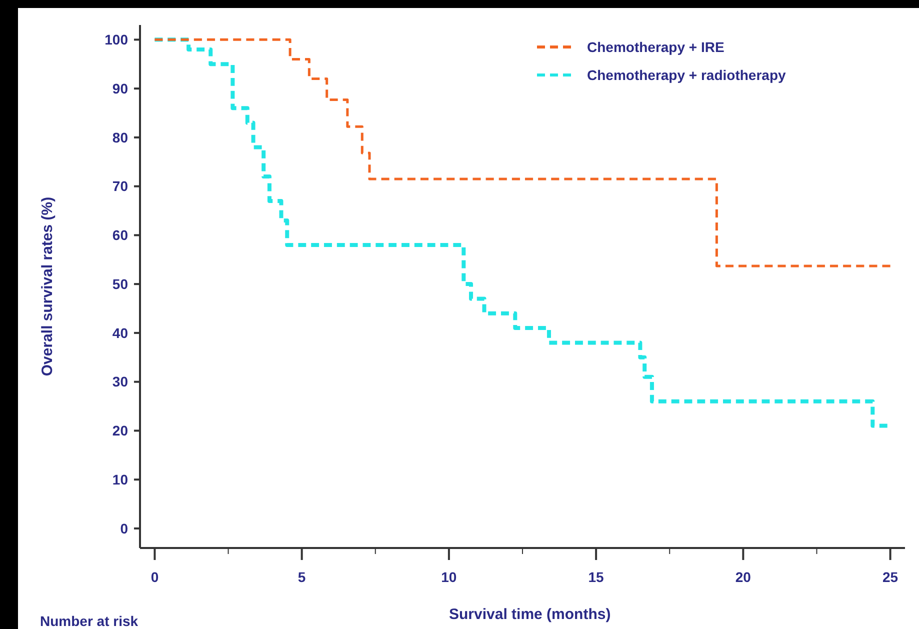 The width and height of the screenshot is (919, 629). What do you see at coordinates (530, 614) in the screenshot?
I see `x-axis-title: Survival time (months)` at bounding box center [530, 614].